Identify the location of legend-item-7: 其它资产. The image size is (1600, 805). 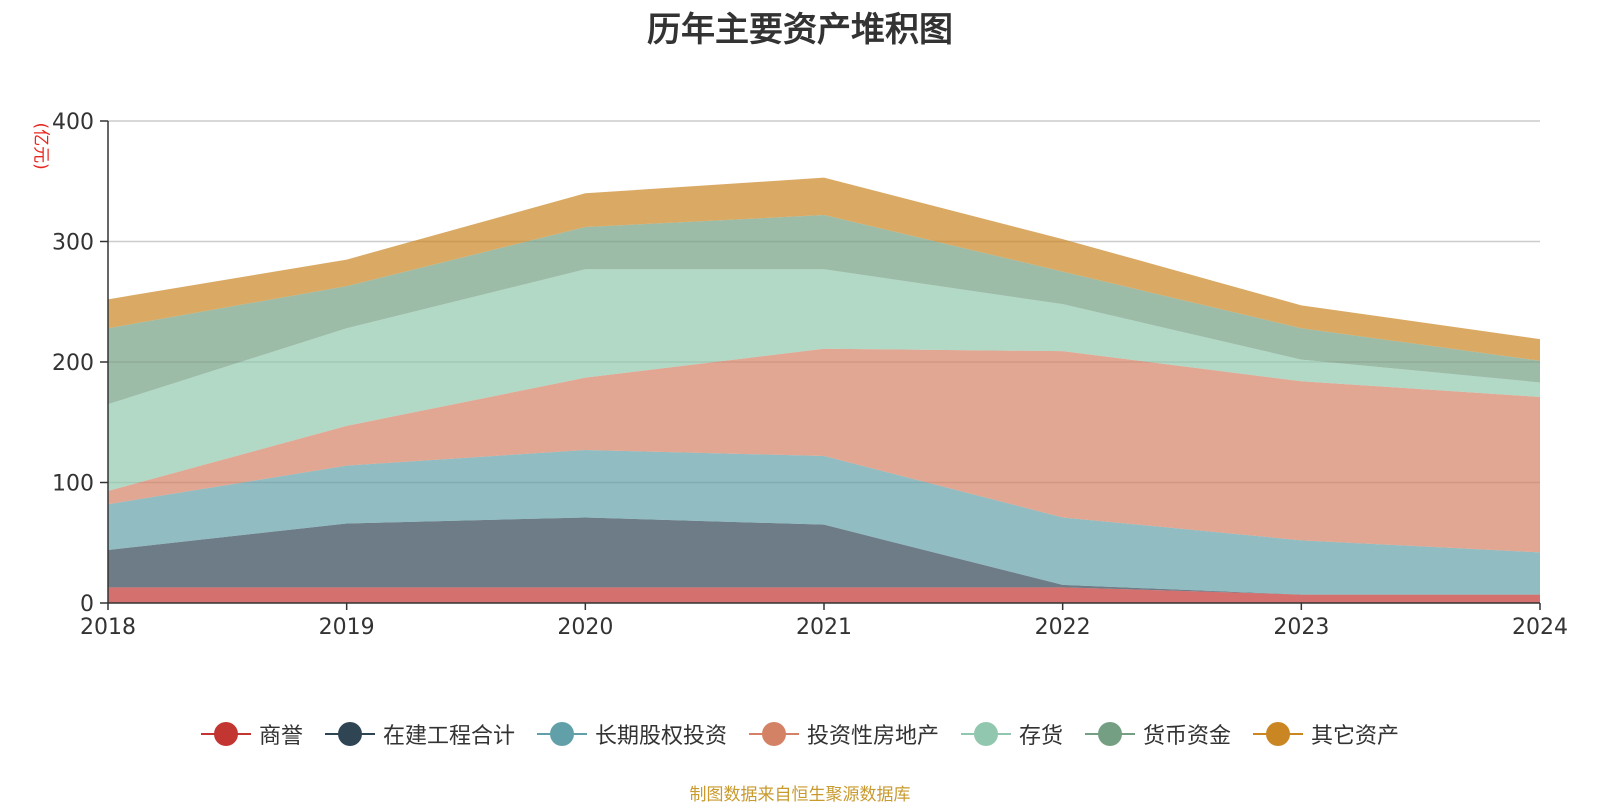
(1326, 734).